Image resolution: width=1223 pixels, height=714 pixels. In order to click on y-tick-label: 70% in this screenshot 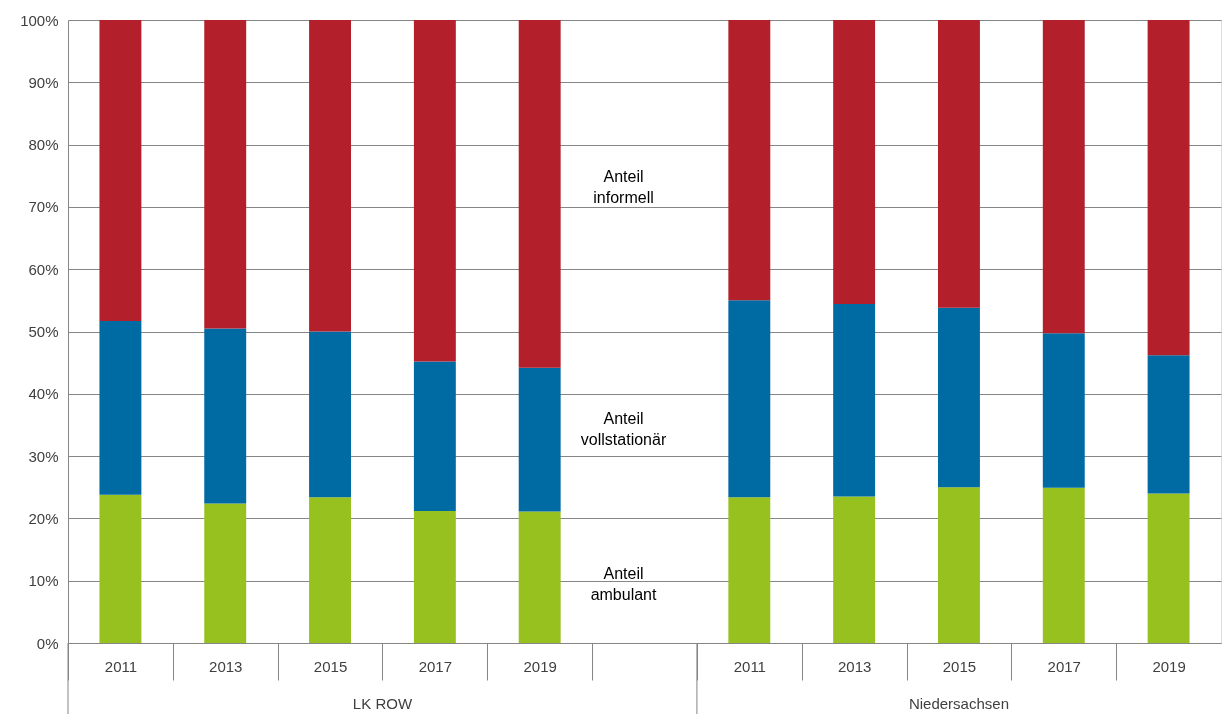, I will do `click(43, 207)`.